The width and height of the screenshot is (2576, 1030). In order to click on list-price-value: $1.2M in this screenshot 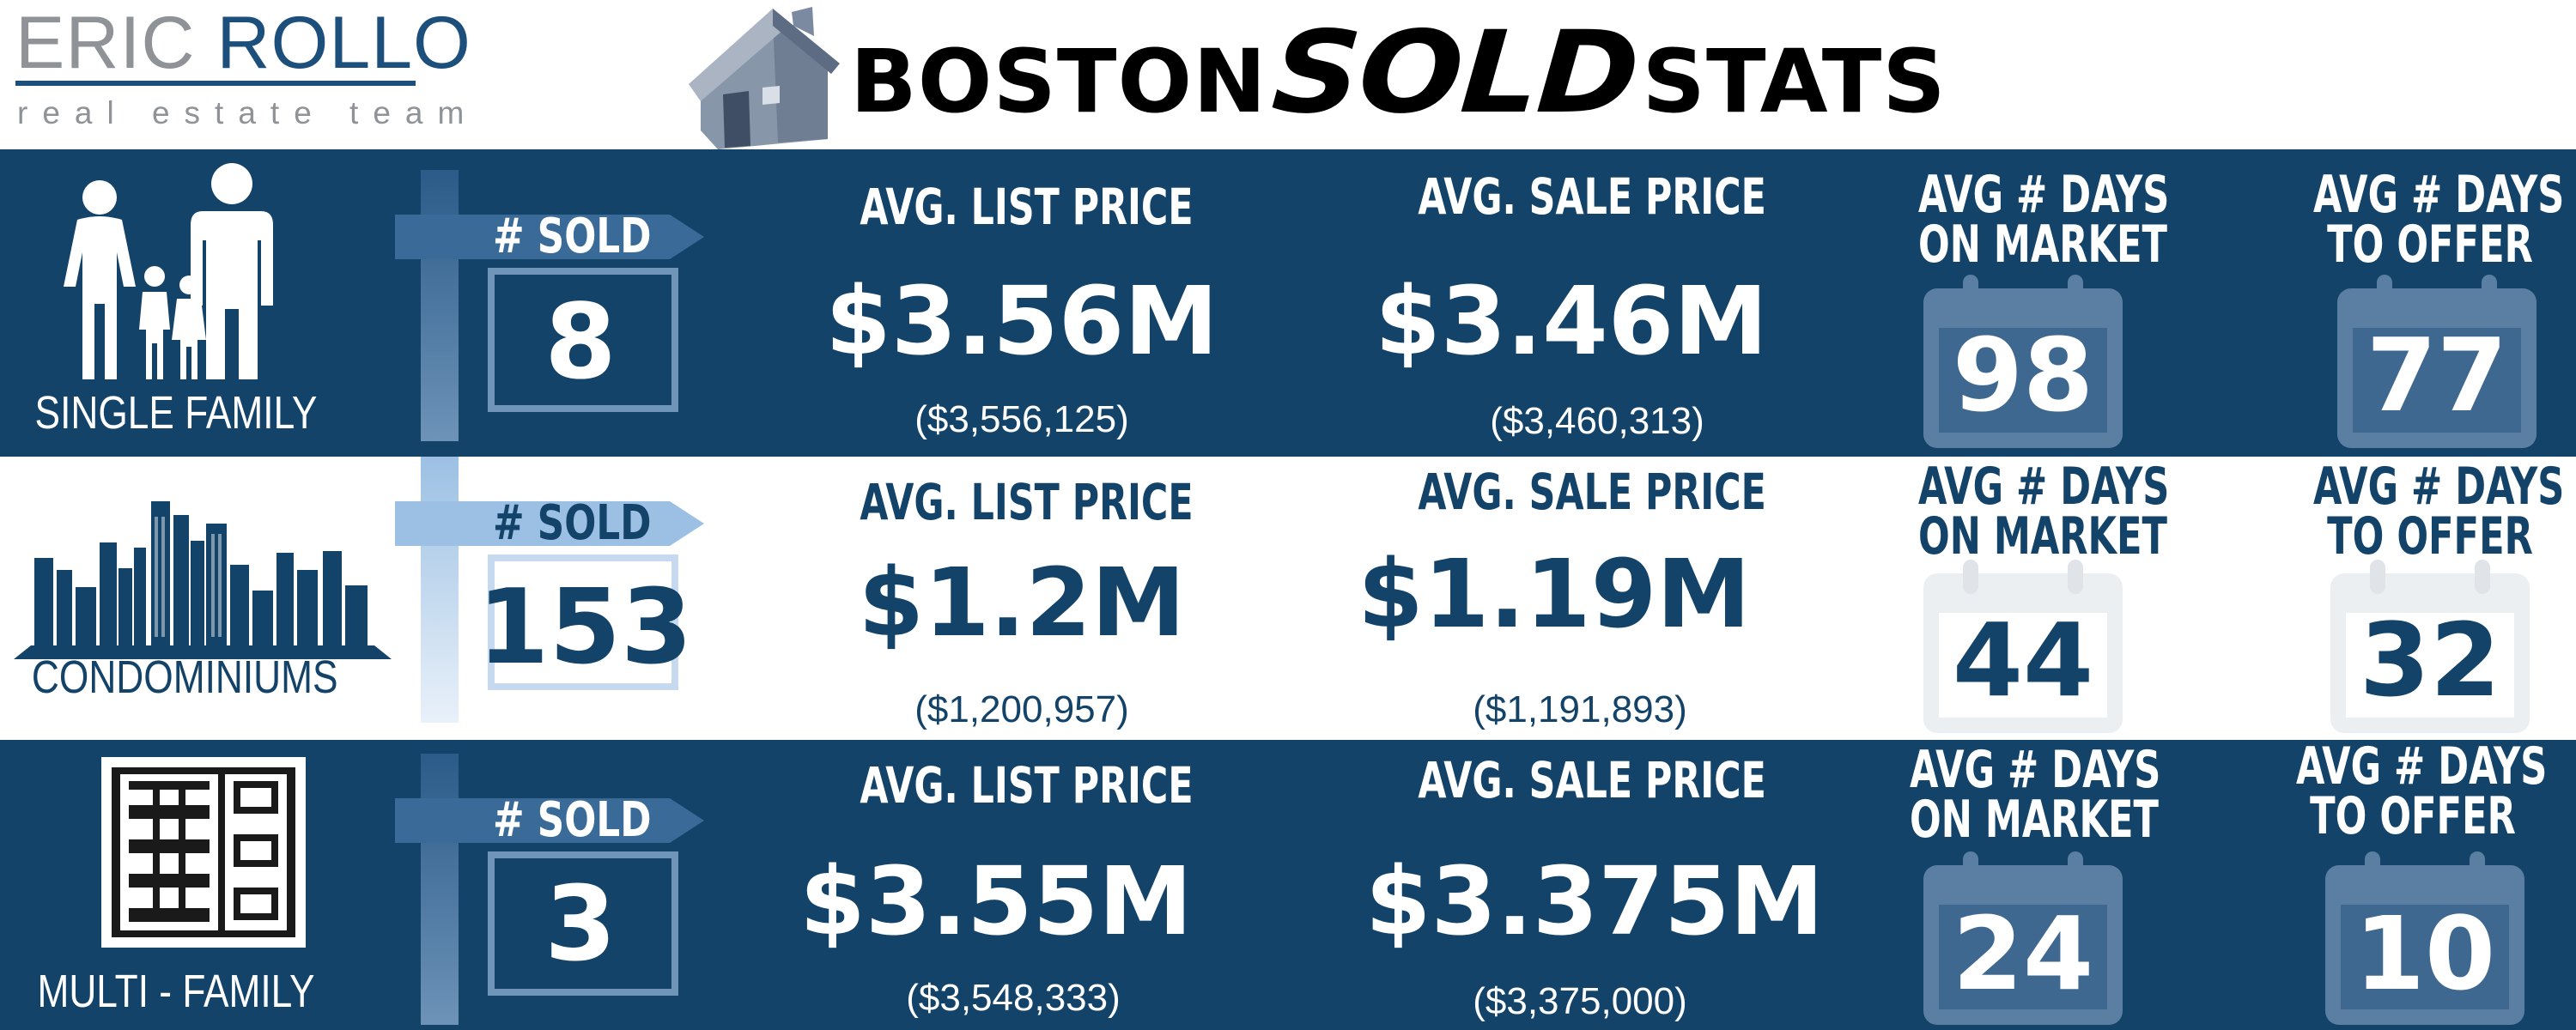, I will do `click(1022, 602)`.